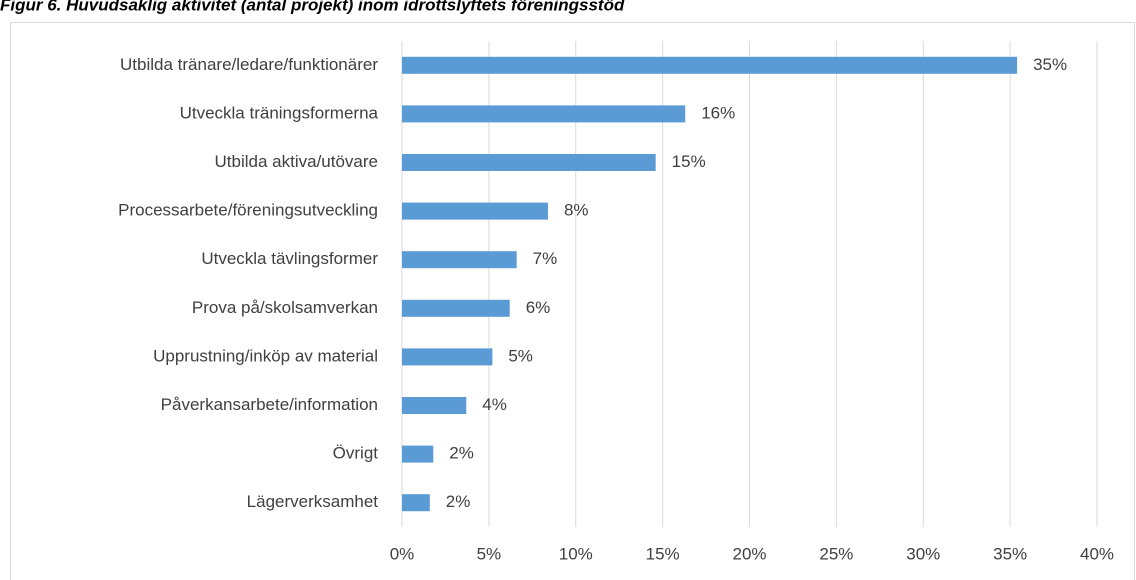 The image size is (1136, 580). What do you see at coordinates (1010, 553) in the screenshot?
I see `x-tick-label: 35%` at bounding box center [1010, 553].